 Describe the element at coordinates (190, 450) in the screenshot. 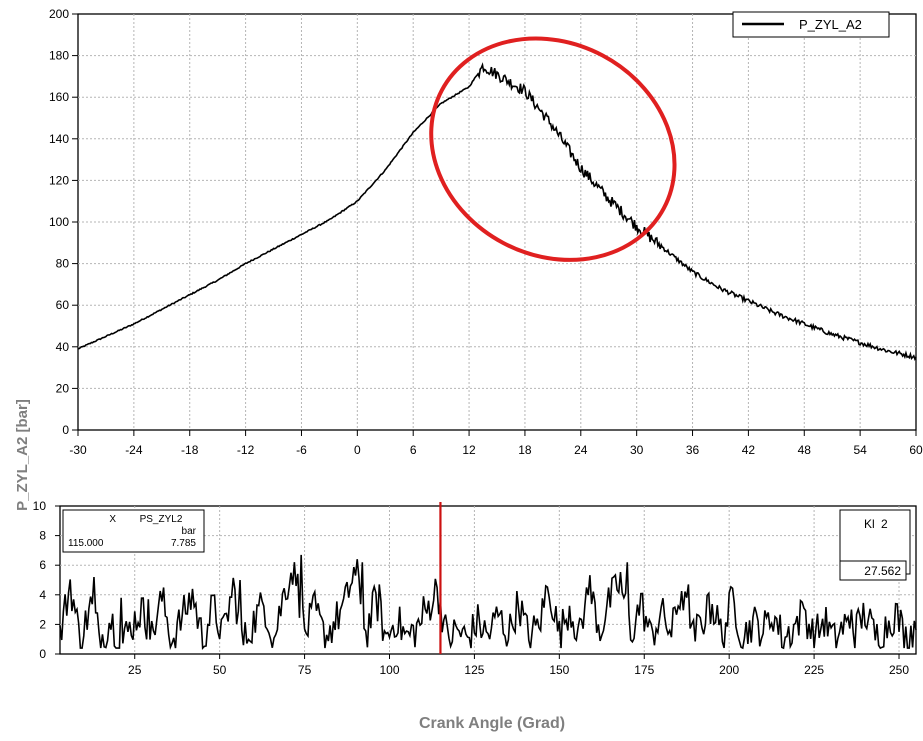

I see `top-x-tick-label: -18` at that location.